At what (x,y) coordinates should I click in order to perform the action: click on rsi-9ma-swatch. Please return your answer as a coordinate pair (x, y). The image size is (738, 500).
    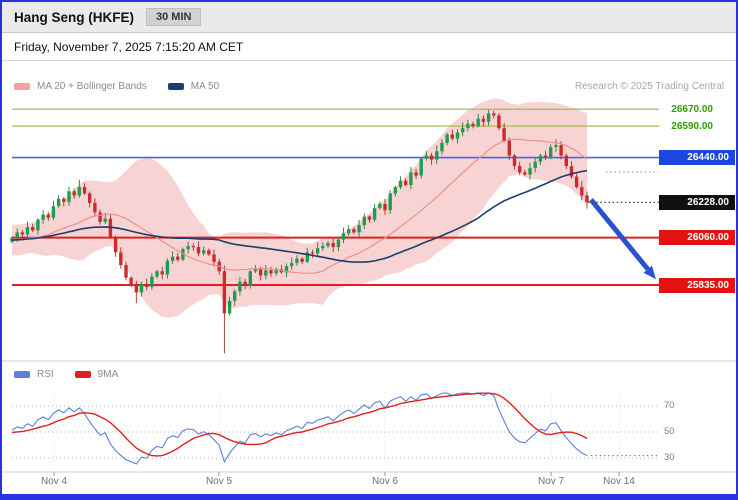
    Looking at the image, I should click on (82, 374).